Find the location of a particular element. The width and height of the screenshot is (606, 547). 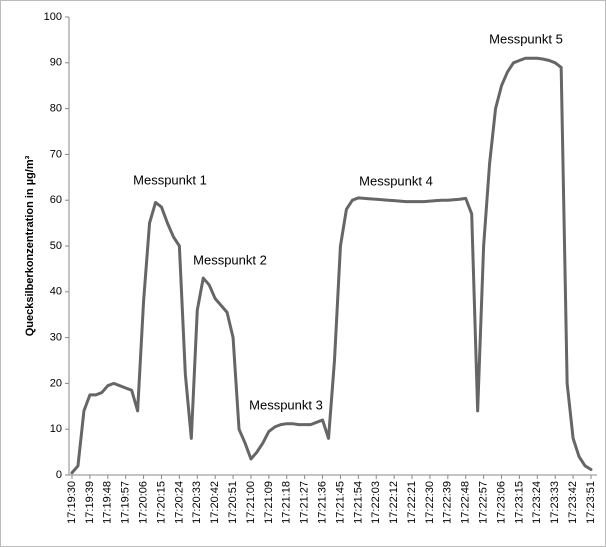

x-tick-label: 17:20:15 is located at coordinates (161, 502).